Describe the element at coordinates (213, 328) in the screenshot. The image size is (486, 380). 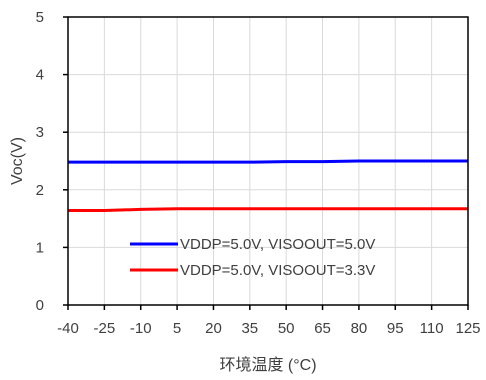
I see `x-tick-label: 20` at that location.